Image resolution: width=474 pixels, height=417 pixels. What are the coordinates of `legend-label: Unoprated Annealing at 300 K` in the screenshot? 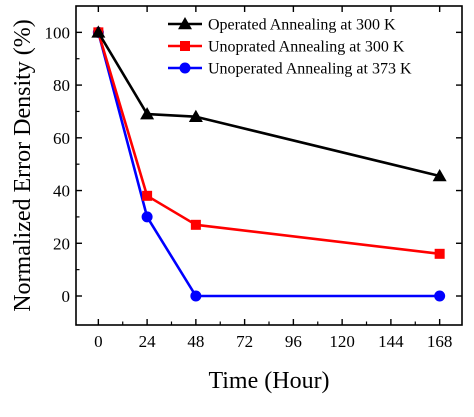 It's located at (306, 47).